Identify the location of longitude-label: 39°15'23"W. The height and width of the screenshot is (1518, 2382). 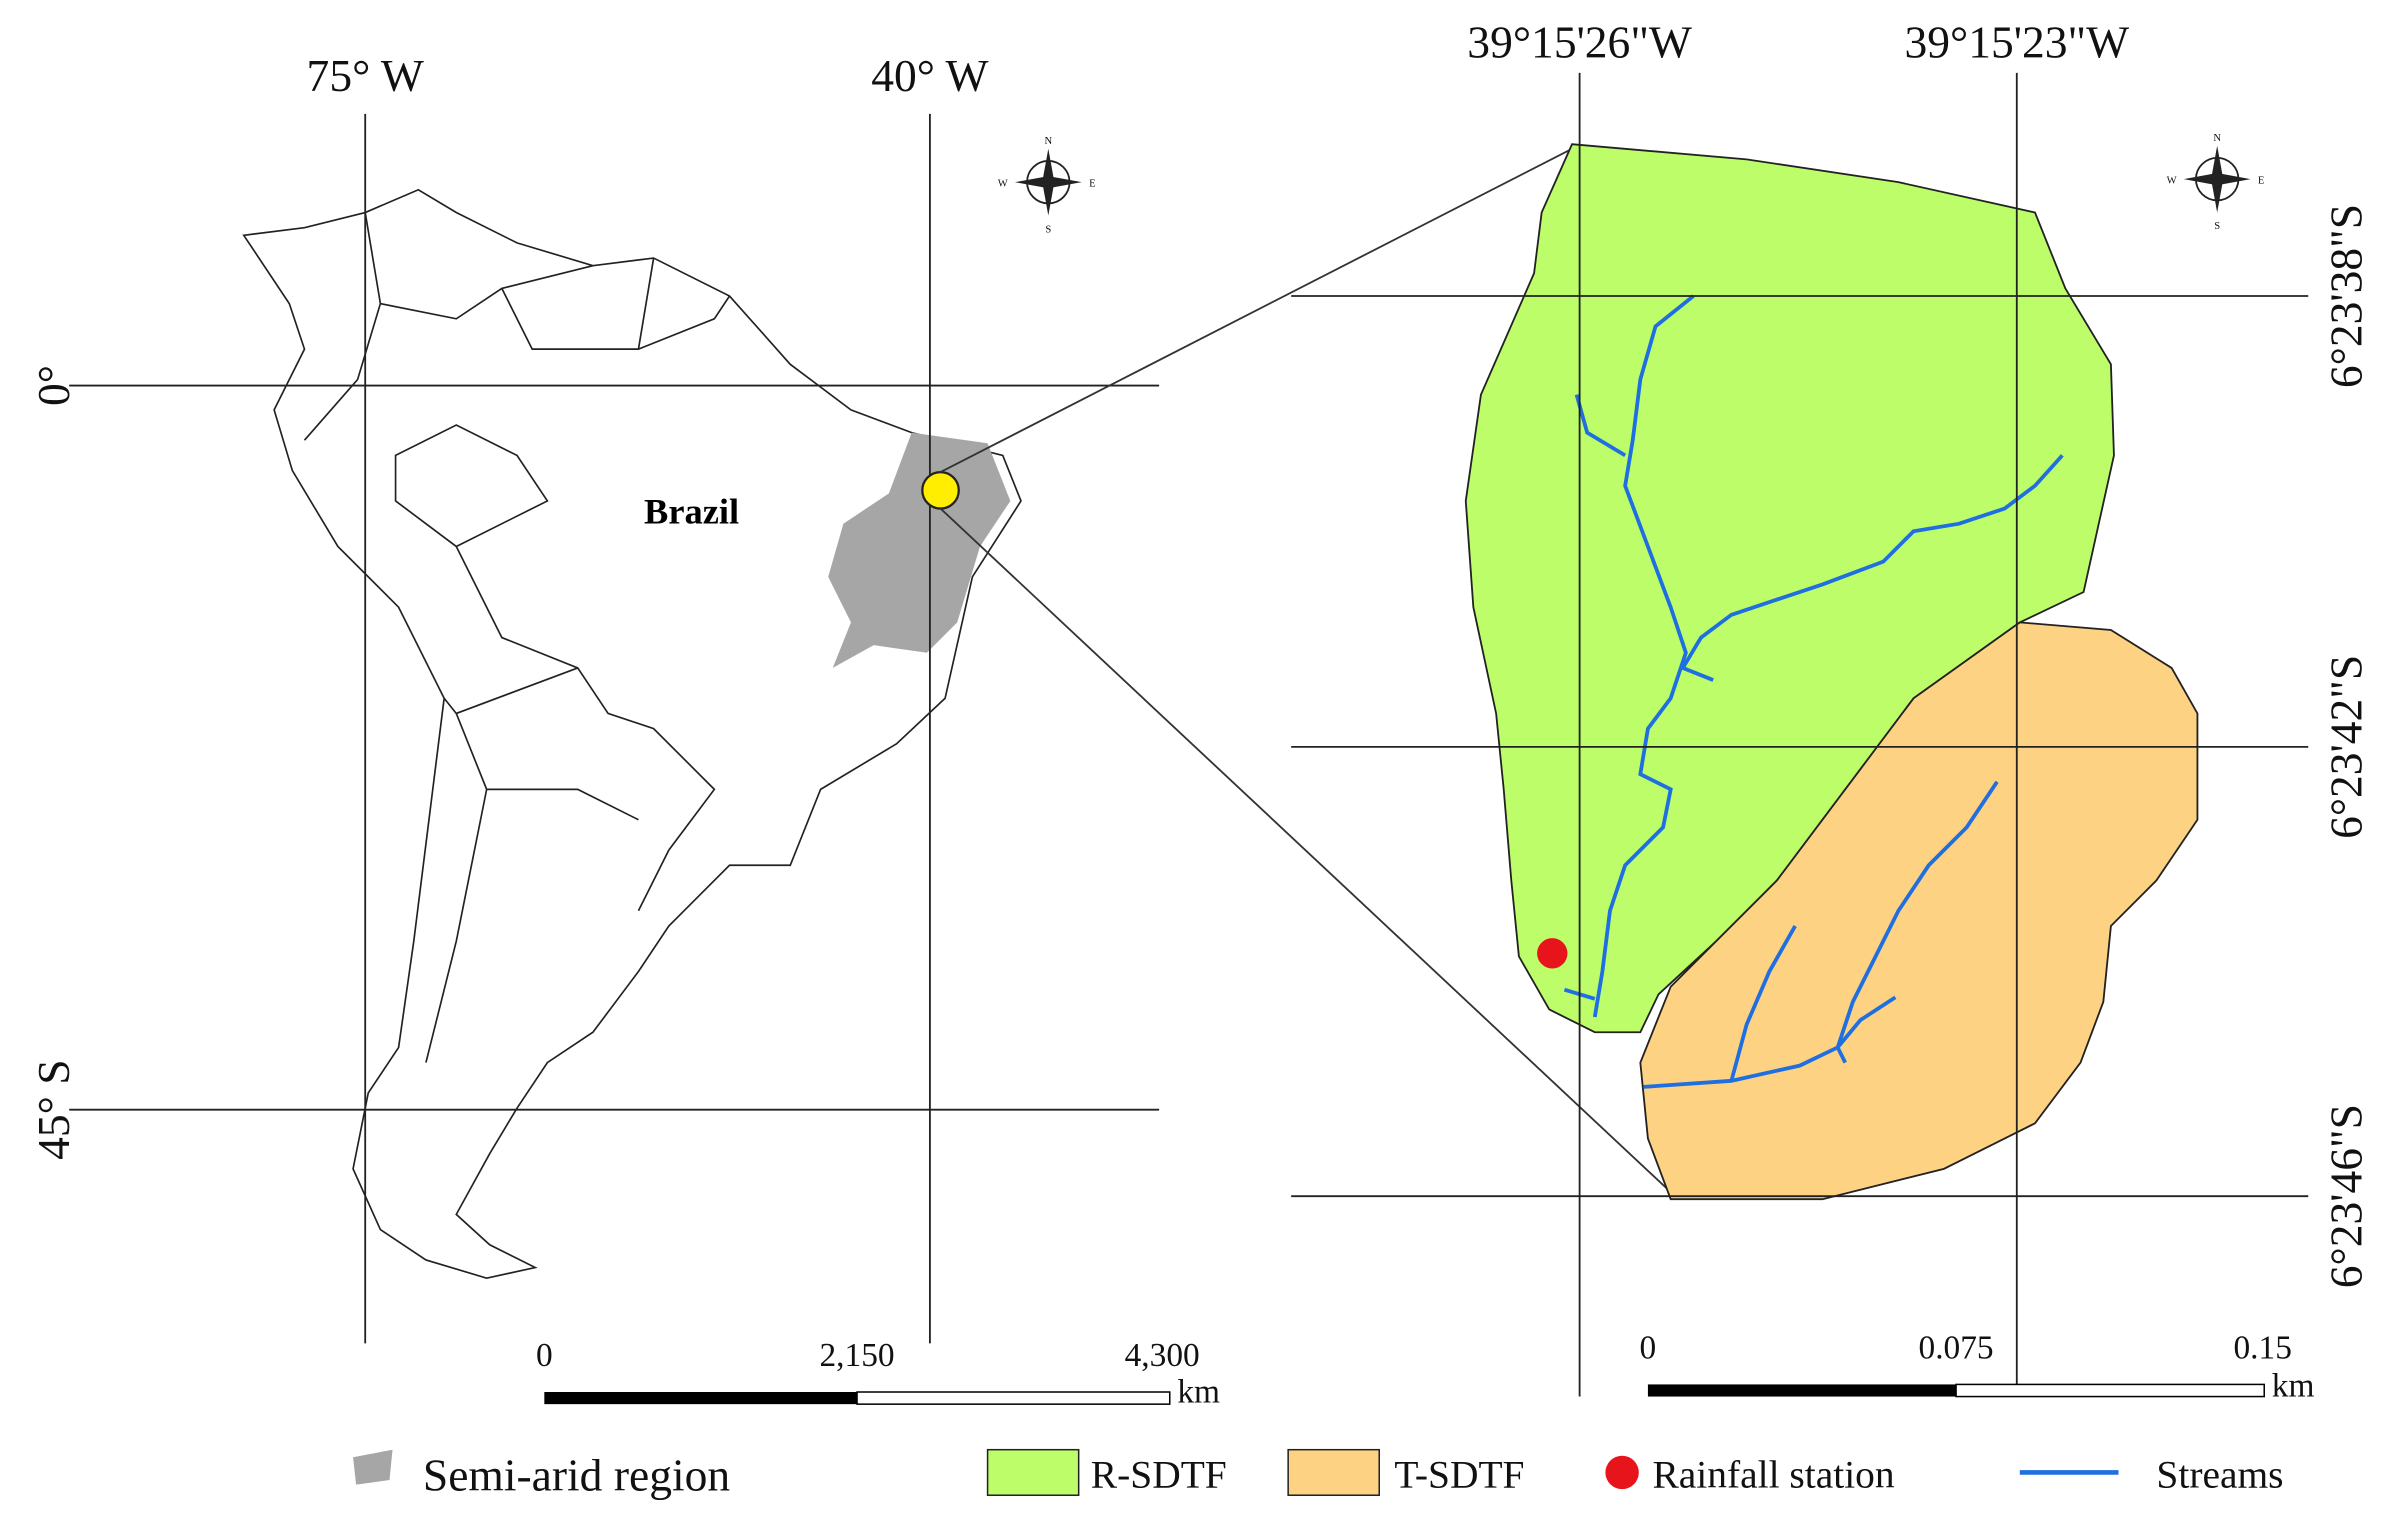
(2017, 42).